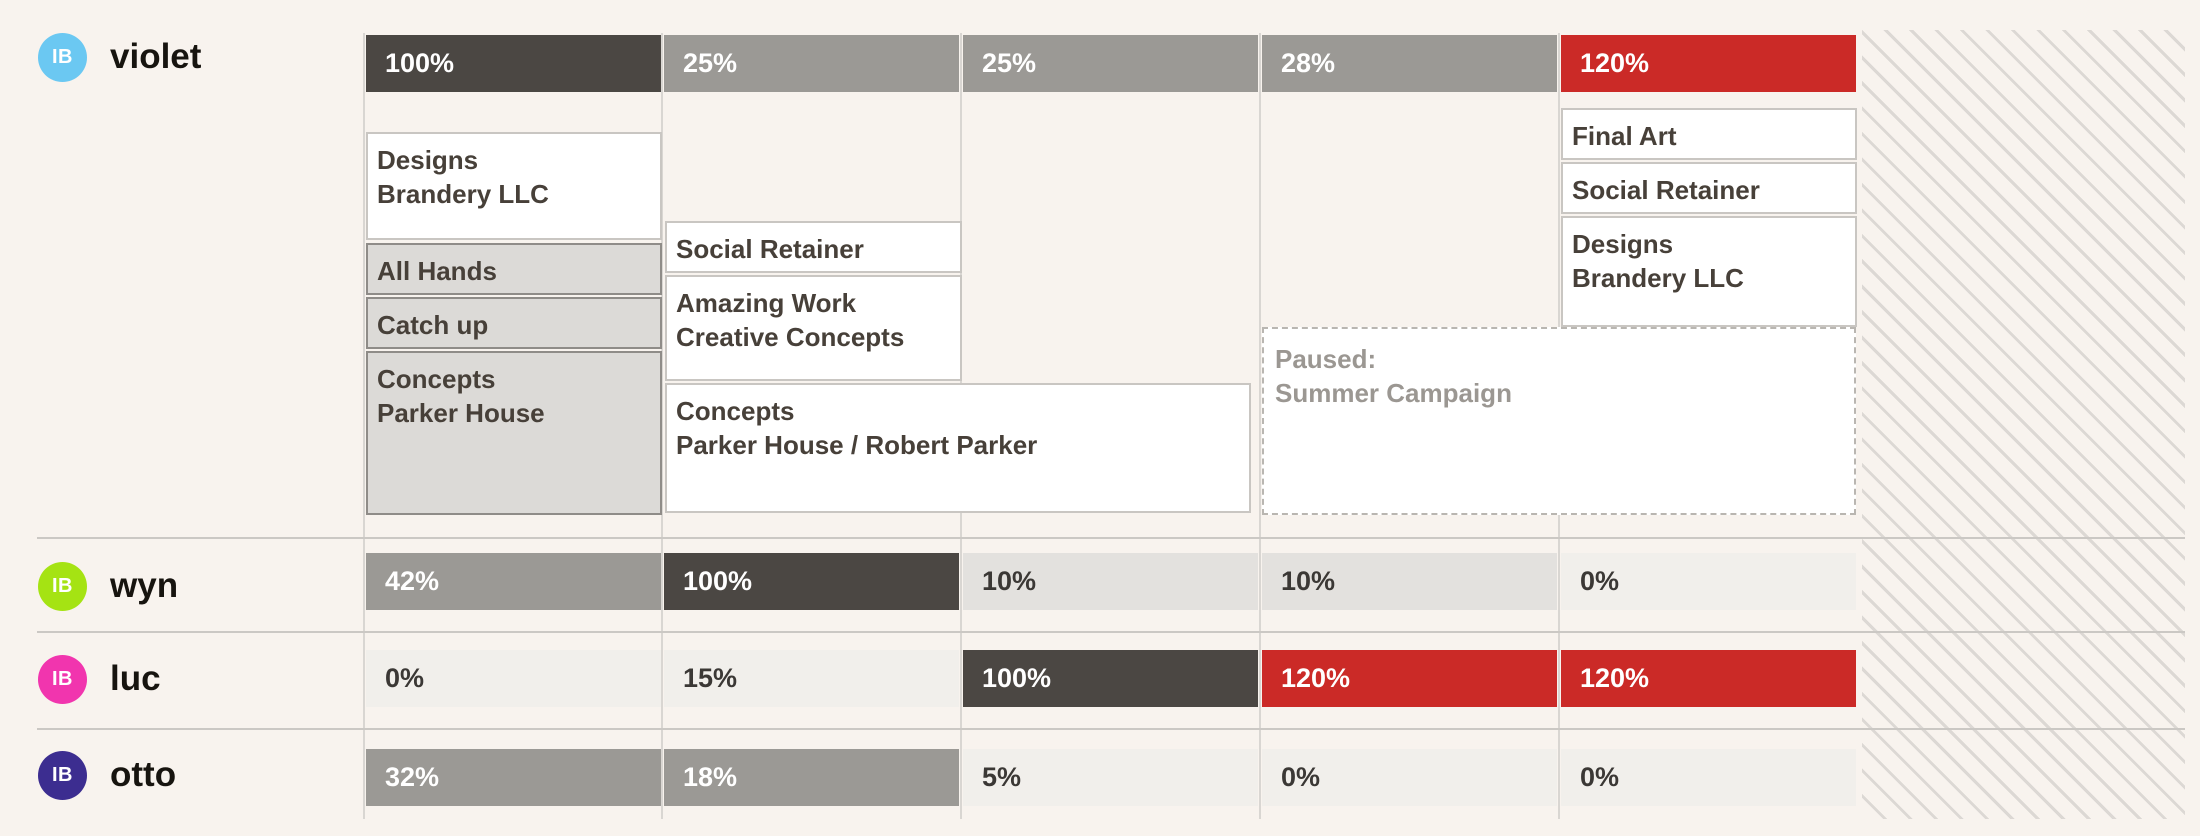 The height and width of the screenshot is (836, 2200). What do you see at coordinates (144, 585) in the screenshot?
I see `person-name: wyn` at bounding box center [144, 585].